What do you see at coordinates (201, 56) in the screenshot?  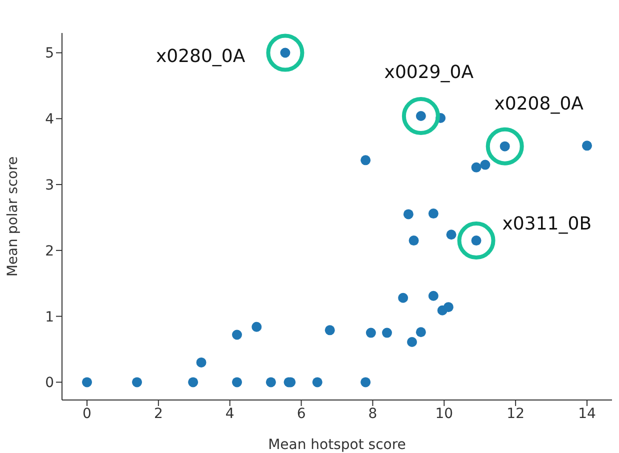 I see `annotation: x0280_0A` at bounding box center [201, 56].